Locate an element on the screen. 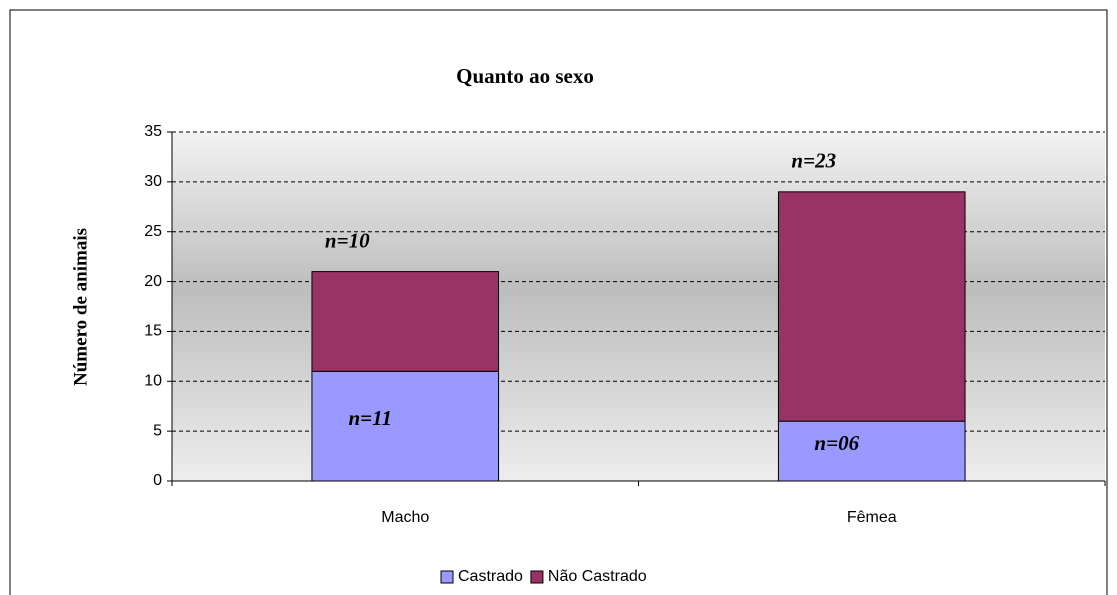 The width and height of the screenshot is (1117, 595). chart-title: Quanto ao sexo is located at coordinates (525, 76).